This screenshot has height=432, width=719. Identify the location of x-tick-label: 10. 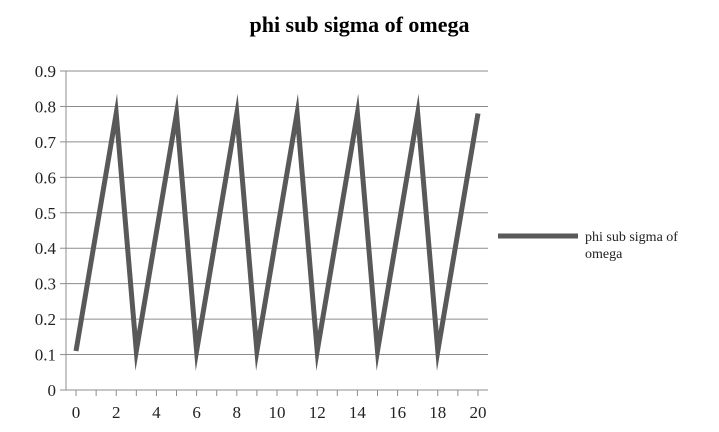
(277, 412).